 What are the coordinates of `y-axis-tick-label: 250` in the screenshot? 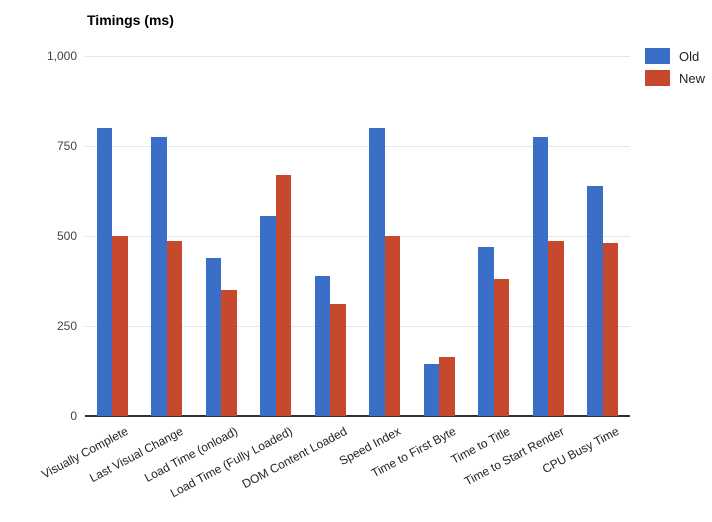 It's located at (66, 326).